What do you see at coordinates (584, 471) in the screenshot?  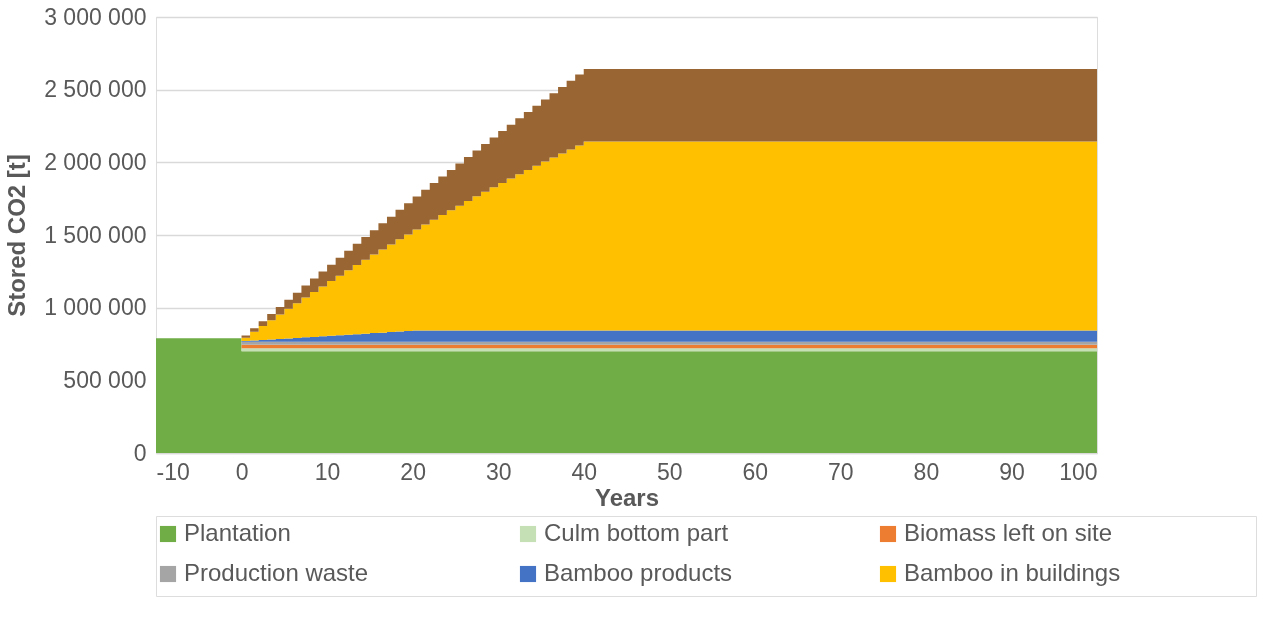 I see `x-tick-label: 40` at bounding box center [584, 471].